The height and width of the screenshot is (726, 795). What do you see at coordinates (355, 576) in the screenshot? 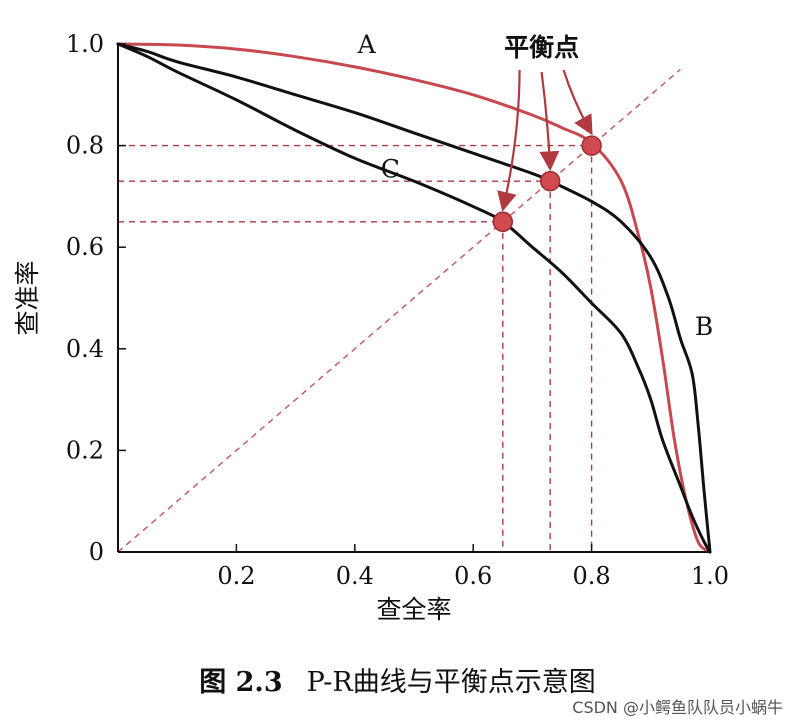
I see `x-tick-label: 0.4` at bounding box center [355, 576].